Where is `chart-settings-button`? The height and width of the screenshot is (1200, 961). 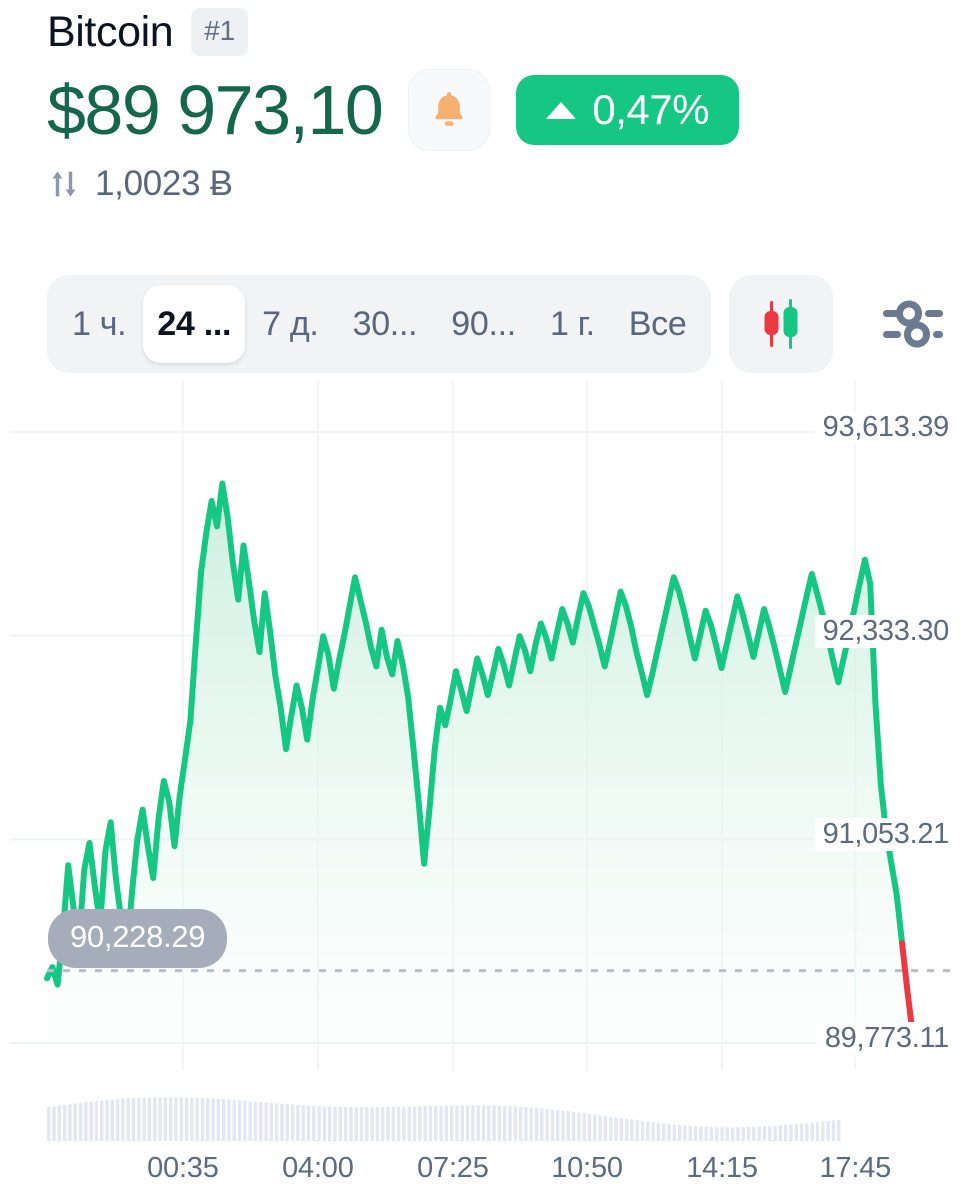 chart-settings-button is located at coordinates (913, 324).